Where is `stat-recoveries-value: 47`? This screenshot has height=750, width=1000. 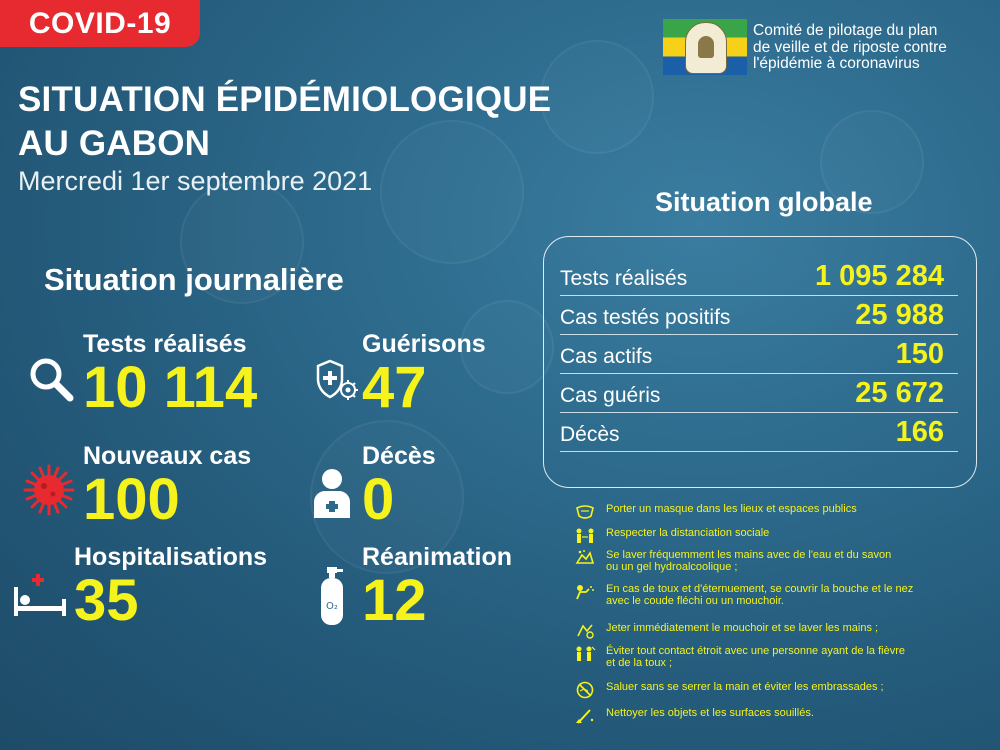
stat-recoveries-value: 47 is located at coordinates (394, 387).